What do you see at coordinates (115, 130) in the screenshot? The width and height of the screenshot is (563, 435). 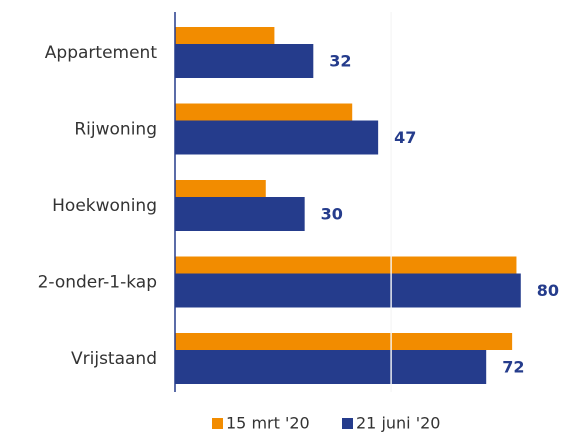 I see `y-tick-label: Rijwoning` at bounding box center [115, 130].